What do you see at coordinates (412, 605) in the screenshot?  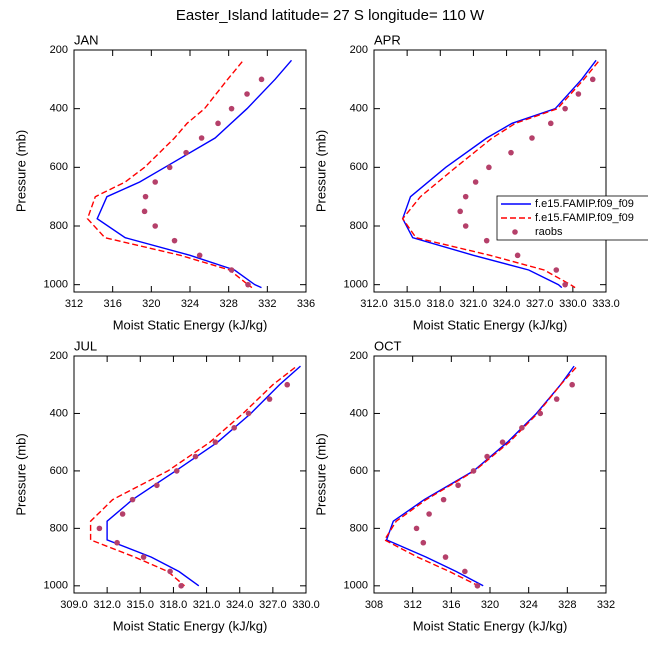 I see `x-tick-label: 312` at bounding box center [412, 605].